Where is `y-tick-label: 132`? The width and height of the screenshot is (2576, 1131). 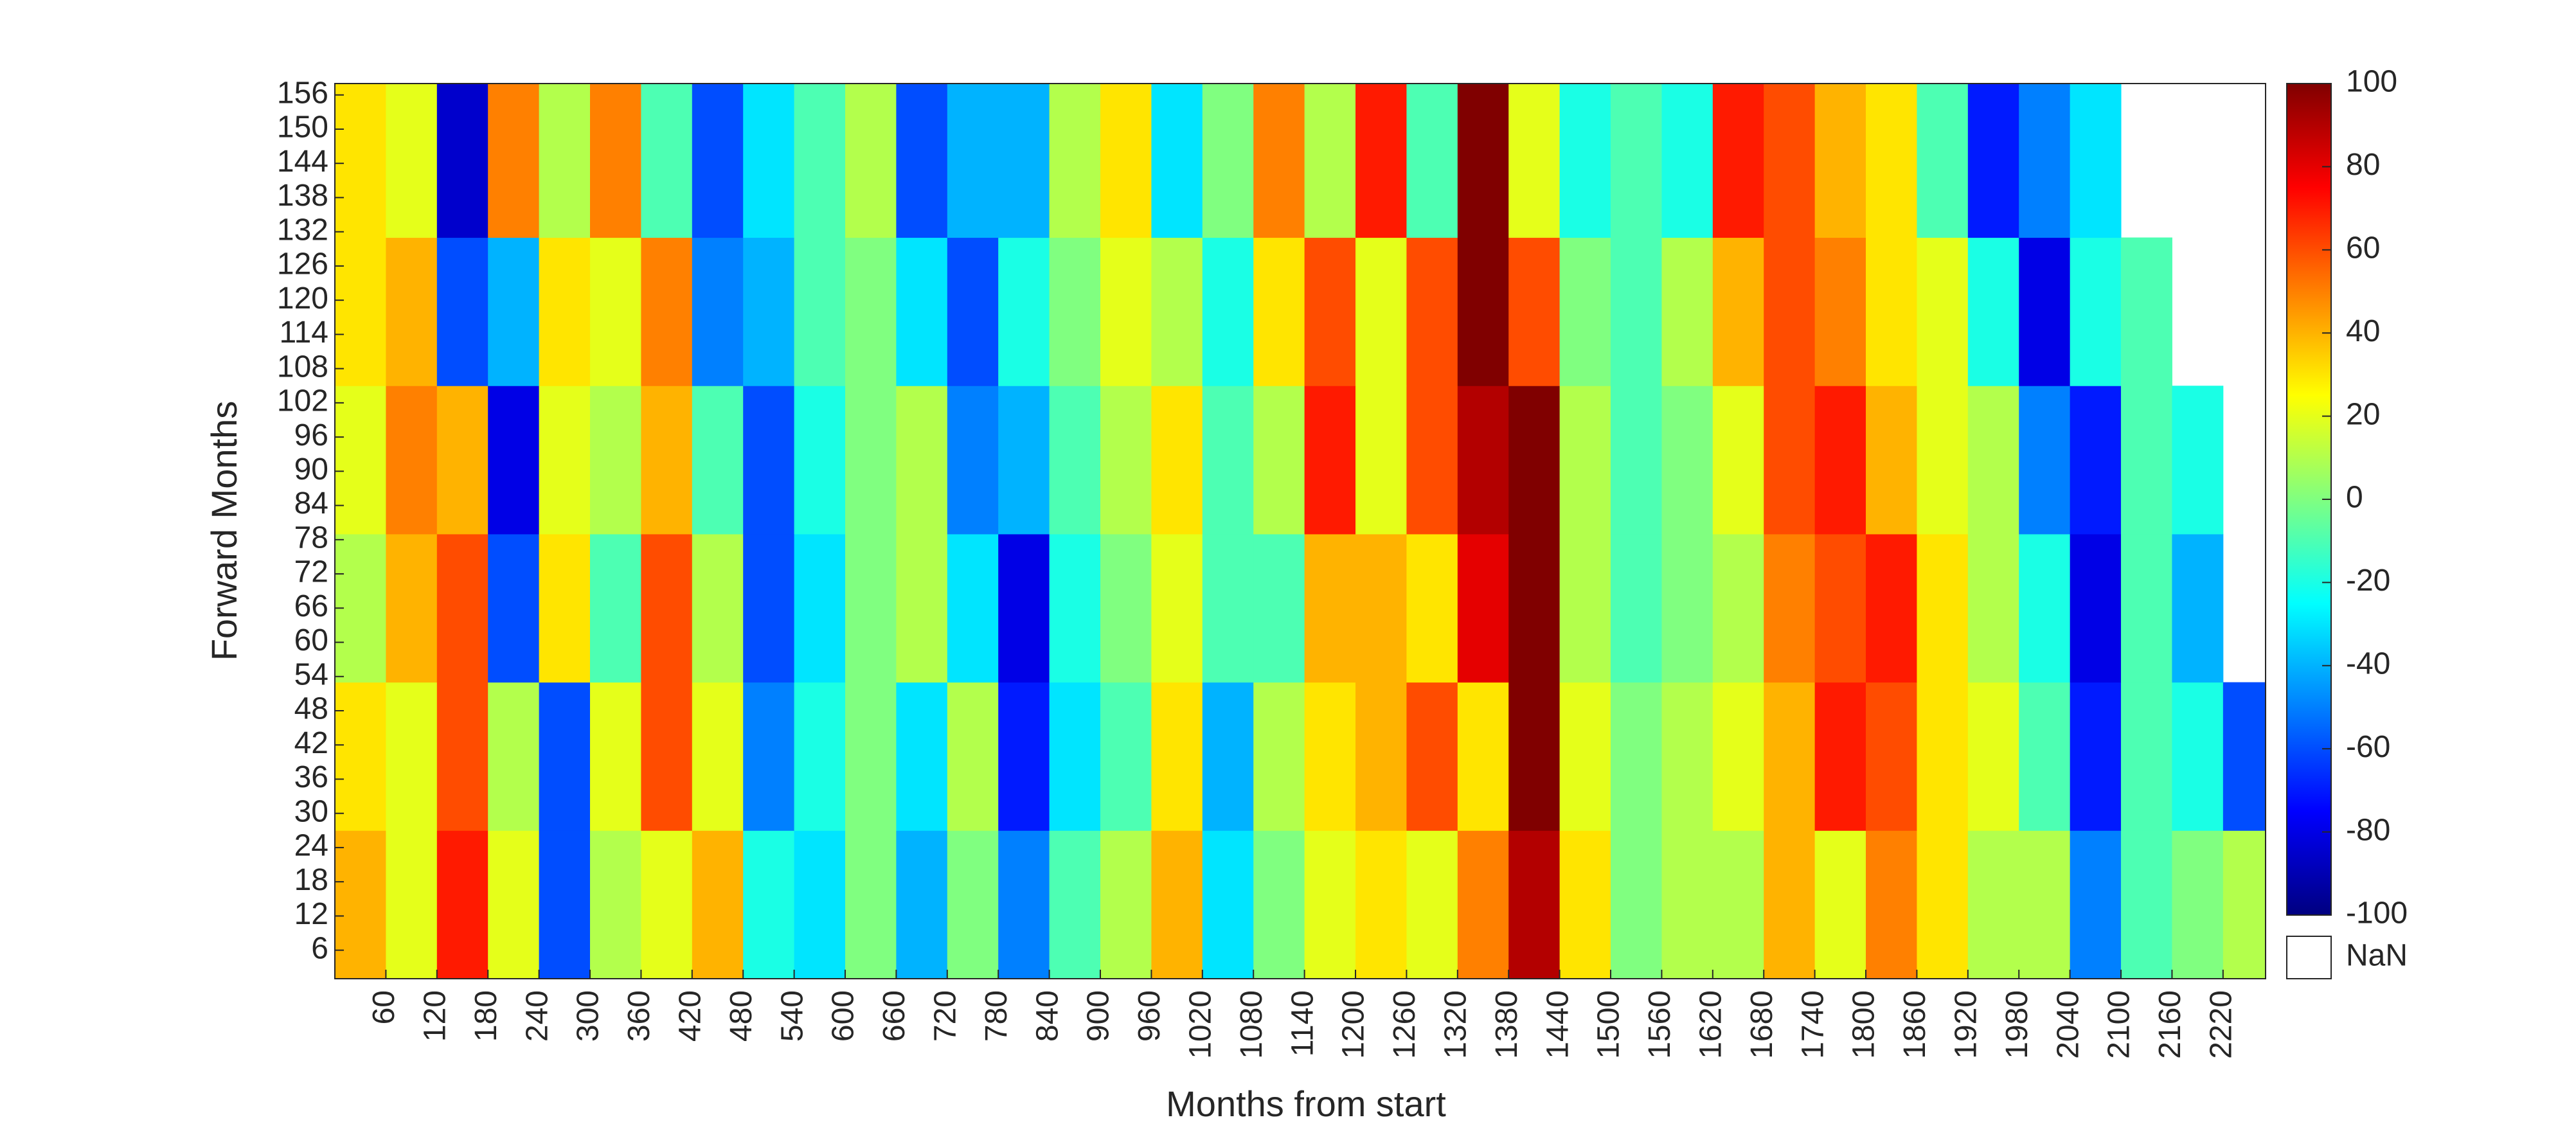
y-tick-label: 132 is located at coordinates (302, 230).